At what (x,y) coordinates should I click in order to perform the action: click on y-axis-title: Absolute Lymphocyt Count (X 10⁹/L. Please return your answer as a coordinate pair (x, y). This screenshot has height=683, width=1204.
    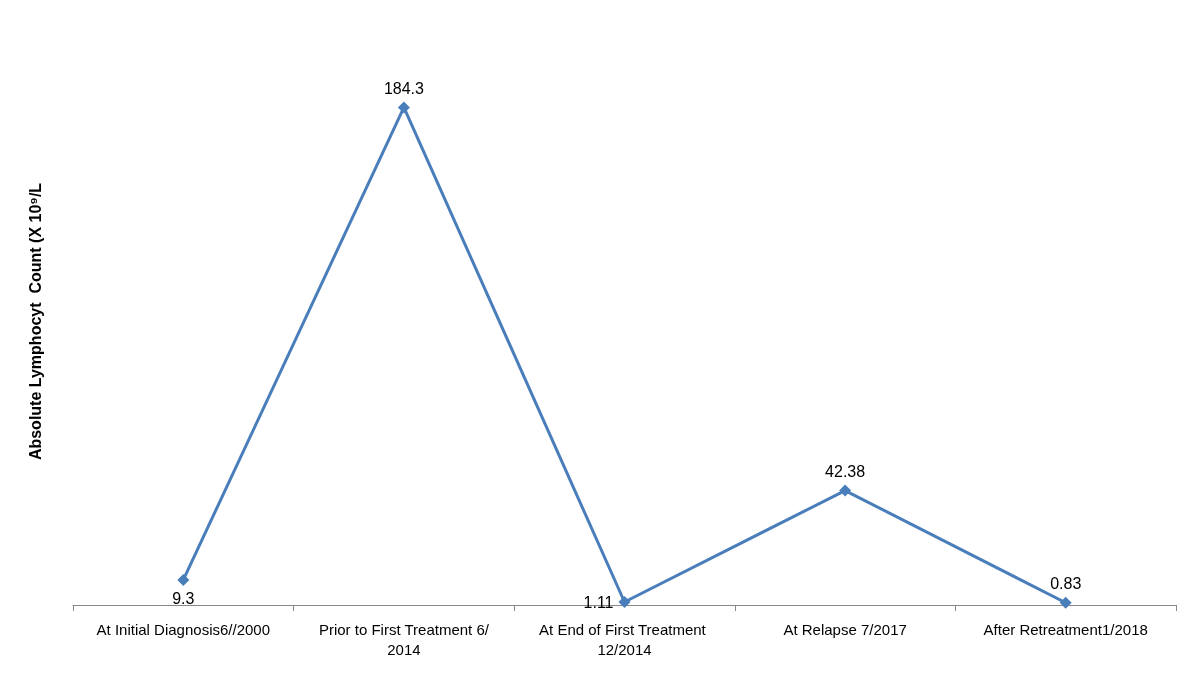
    Looking at the image, I should click on (35, 321).